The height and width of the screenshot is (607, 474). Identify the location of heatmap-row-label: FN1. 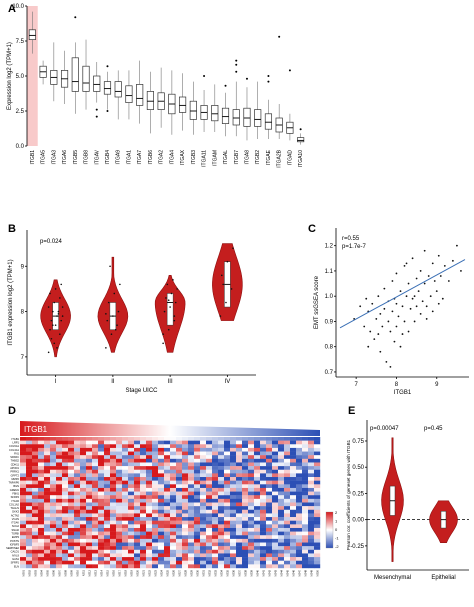
(16, 453).